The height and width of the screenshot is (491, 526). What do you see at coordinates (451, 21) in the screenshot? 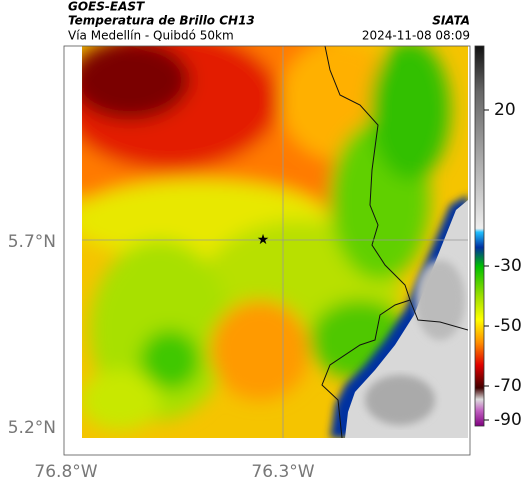
I see `agency: SIATA` at bounding box center [451, 21].